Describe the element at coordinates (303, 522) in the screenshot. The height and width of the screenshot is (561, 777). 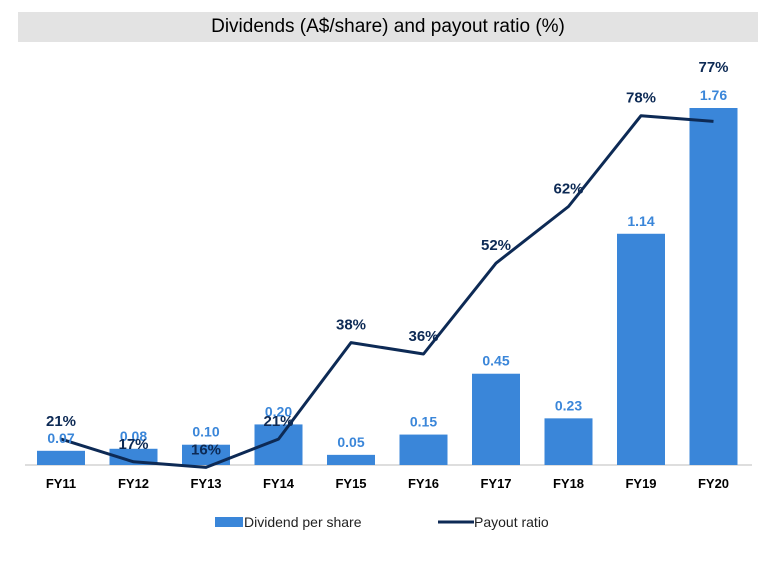
I see `legend-label-dividend: Dividend per share` at that location.